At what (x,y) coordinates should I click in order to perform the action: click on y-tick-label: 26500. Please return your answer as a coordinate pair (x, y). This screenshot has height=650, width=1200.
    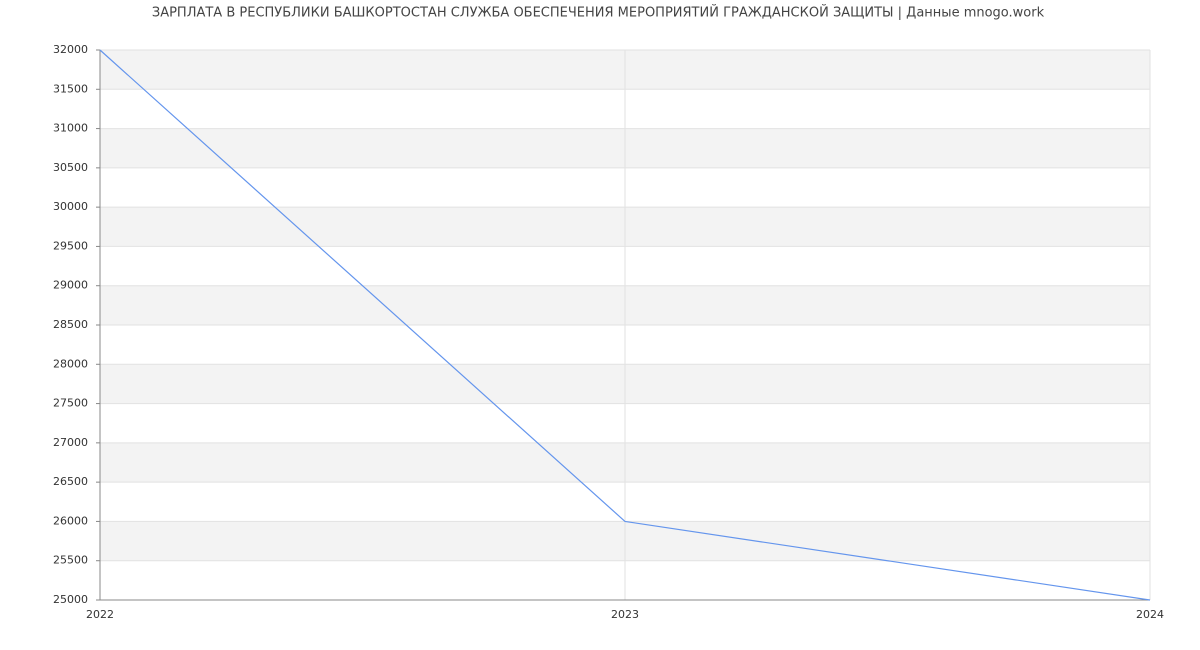
    Looking at the image, I should click on (70, 481).